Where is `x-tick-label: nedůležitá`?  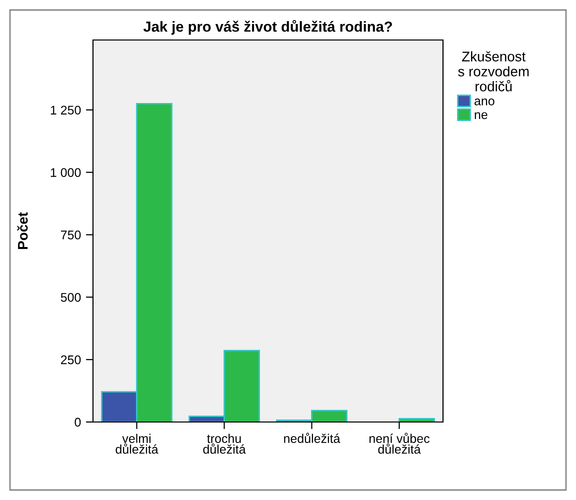 x-tick-label: nedůležitá is located at coordinates (312, 437).